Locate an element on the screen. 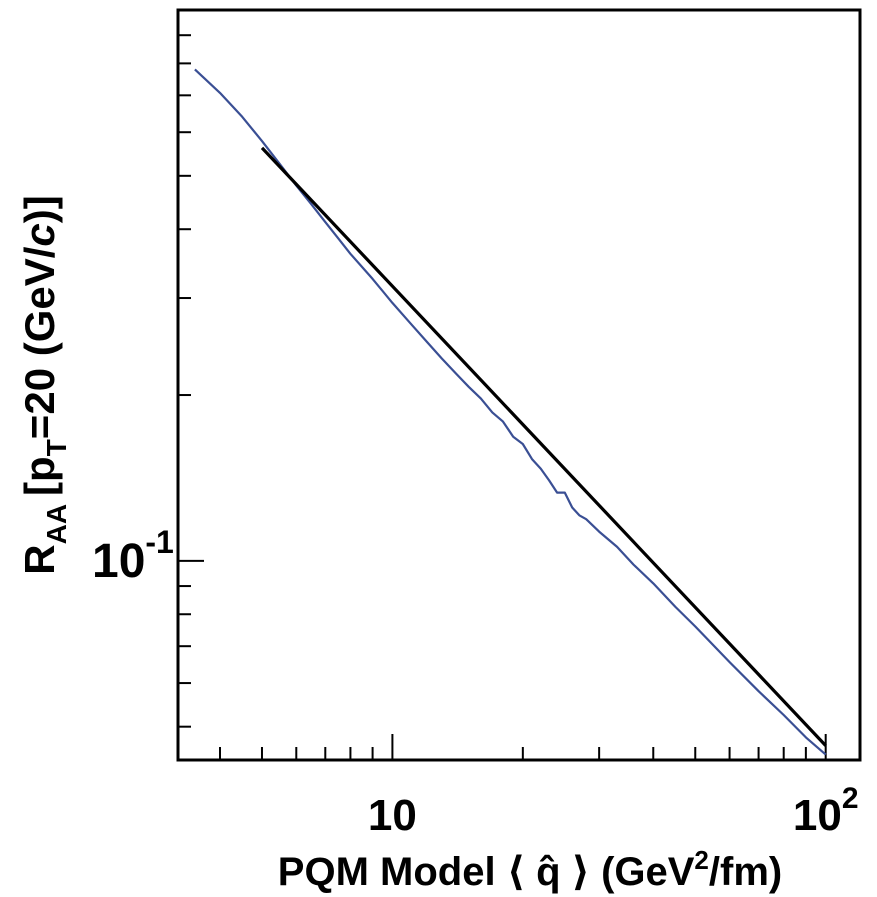 This screenshot has height=897, width=877. x-tick-label: 10 is located at coordinates (392, 815).